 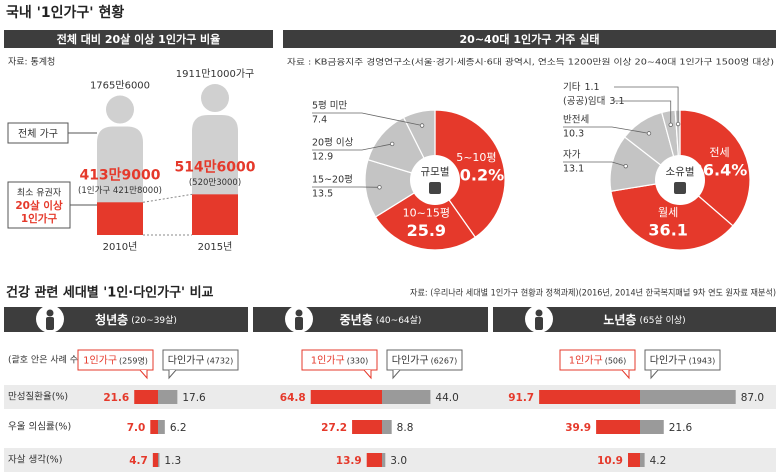 What do you see at coordinates (293, 398) in the screenshot?
I see `value-label: 64.8` at bounding box center [293, 398].